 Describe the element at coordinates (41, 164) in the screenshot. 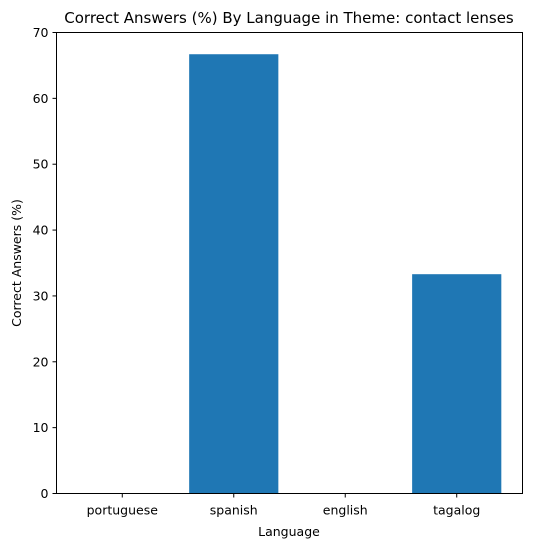

I see `y-tick-label: 50` at that location.